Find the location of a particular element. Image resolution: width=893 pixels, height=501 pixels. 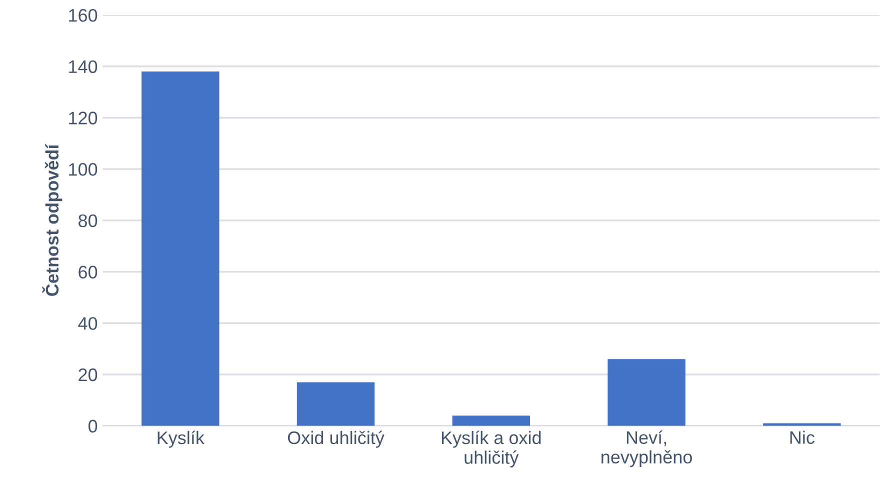

y-tick-label: 80 is located at coordinates (88, 221).